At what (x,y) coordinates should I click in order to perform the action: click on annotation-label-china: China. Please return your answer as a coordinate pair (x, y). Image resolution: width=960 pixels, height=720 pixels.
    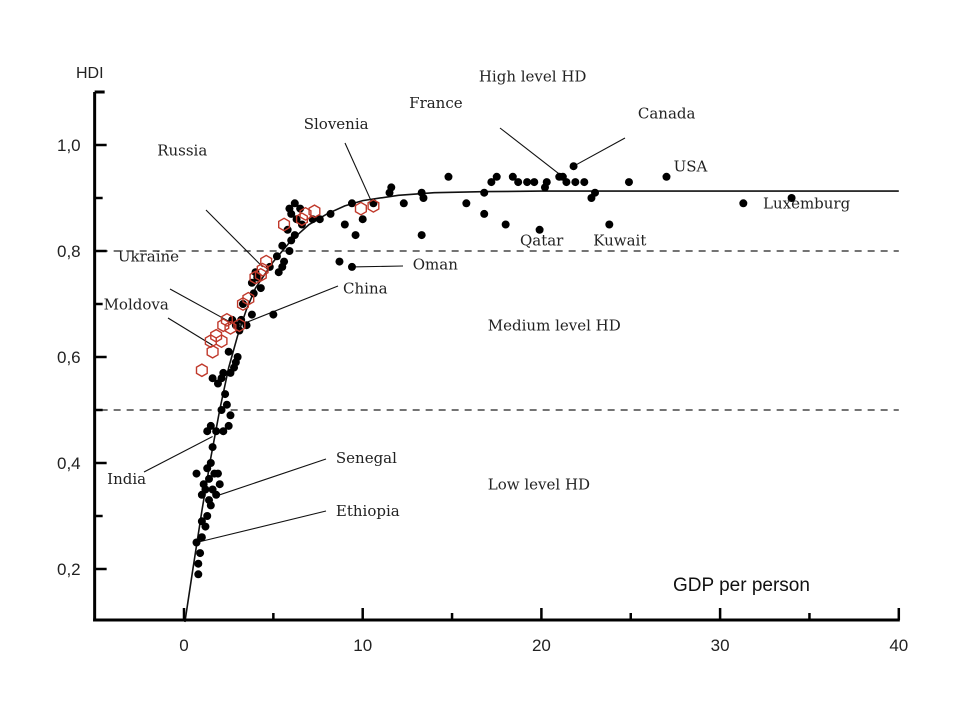
    Looking at the image, I should click on (365, 288).